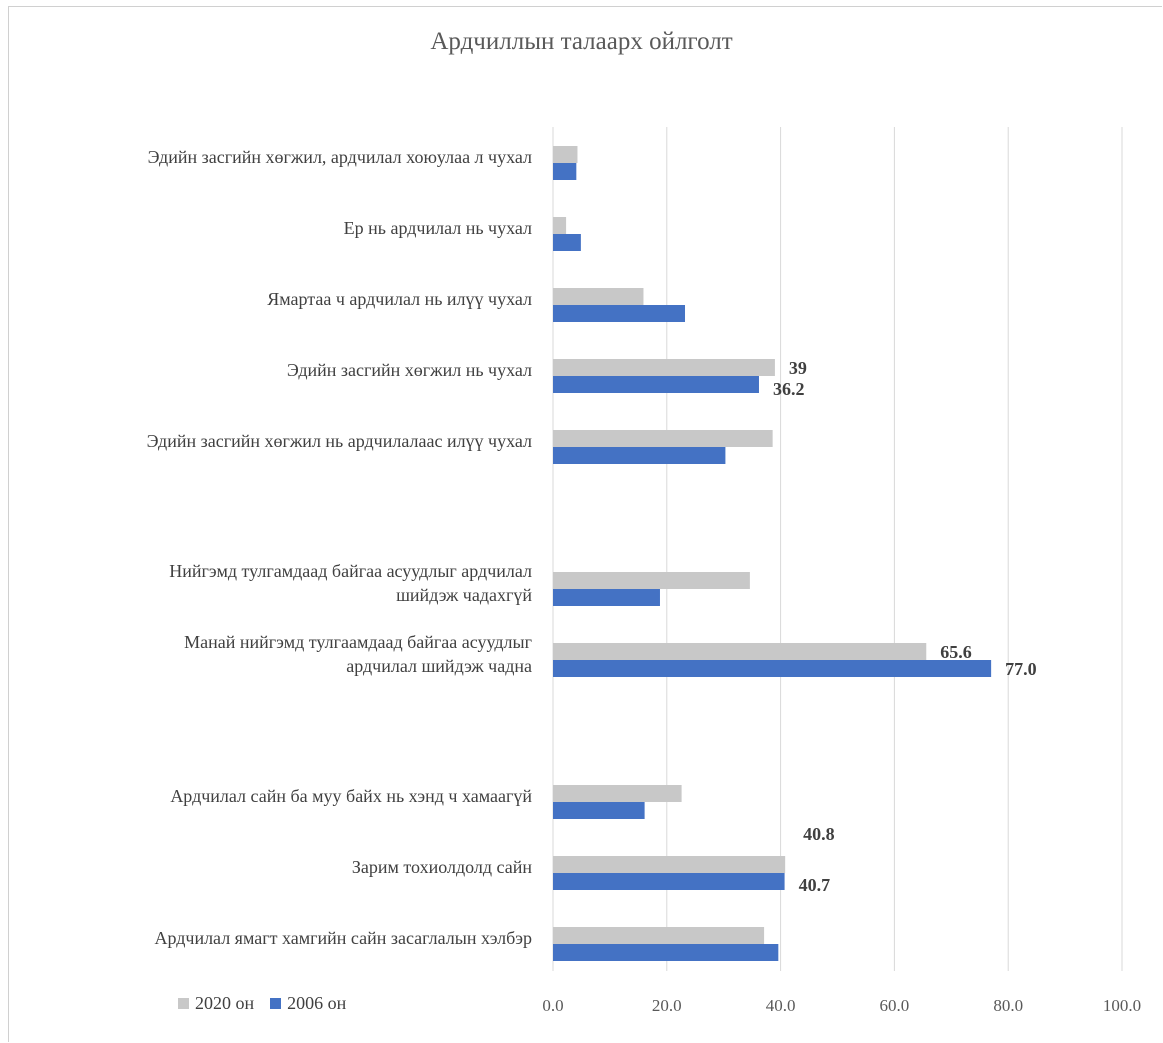 Image resolution: width=1163 pixels, height=1043 pixels. What do you see at coordinates (1021, 669) in the screenshot?
I see `data-label-2006-7: 77.0` at bounding box center [1021, 669].